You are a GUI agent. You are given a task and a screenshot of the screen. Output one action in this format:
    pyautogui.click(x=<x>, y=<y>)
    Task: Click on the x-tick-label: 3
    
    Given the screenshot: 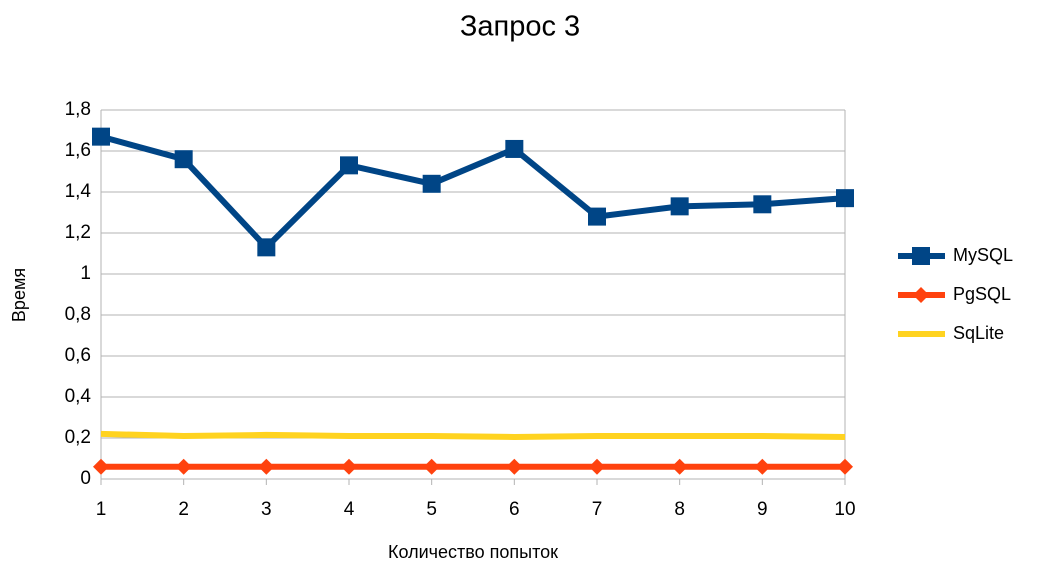 What is the action you would take?
    pyautogui.click(x=266, y=509)
    